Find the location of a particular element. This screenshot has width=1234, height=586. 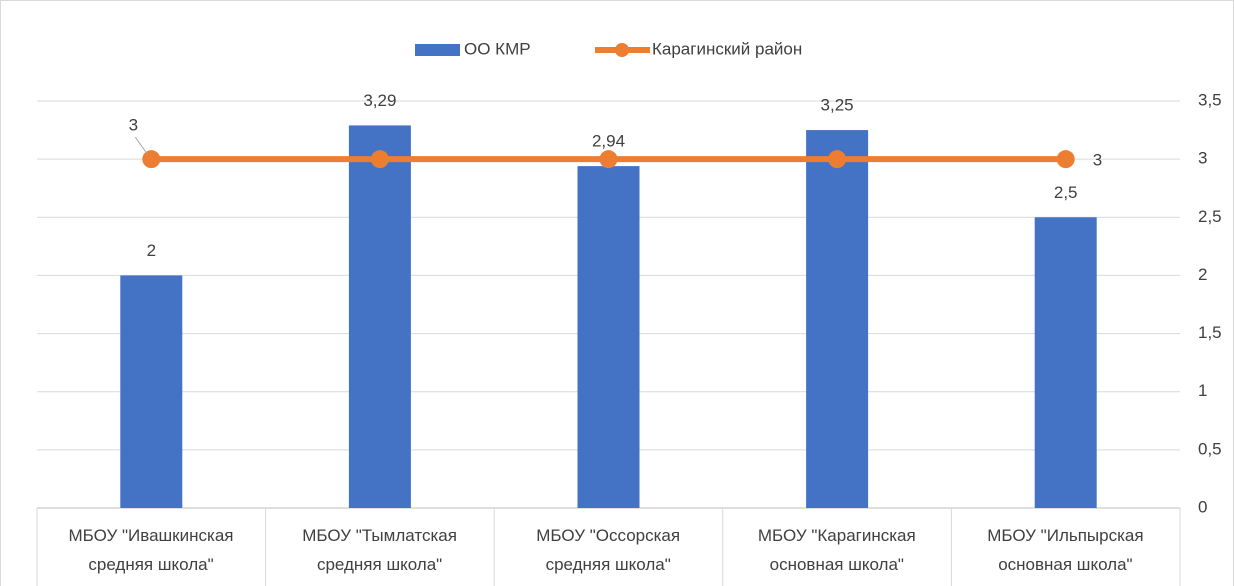

x-tick-label: МБОУ "Оссорская средняя школа" is located at coordinates (608, 550).